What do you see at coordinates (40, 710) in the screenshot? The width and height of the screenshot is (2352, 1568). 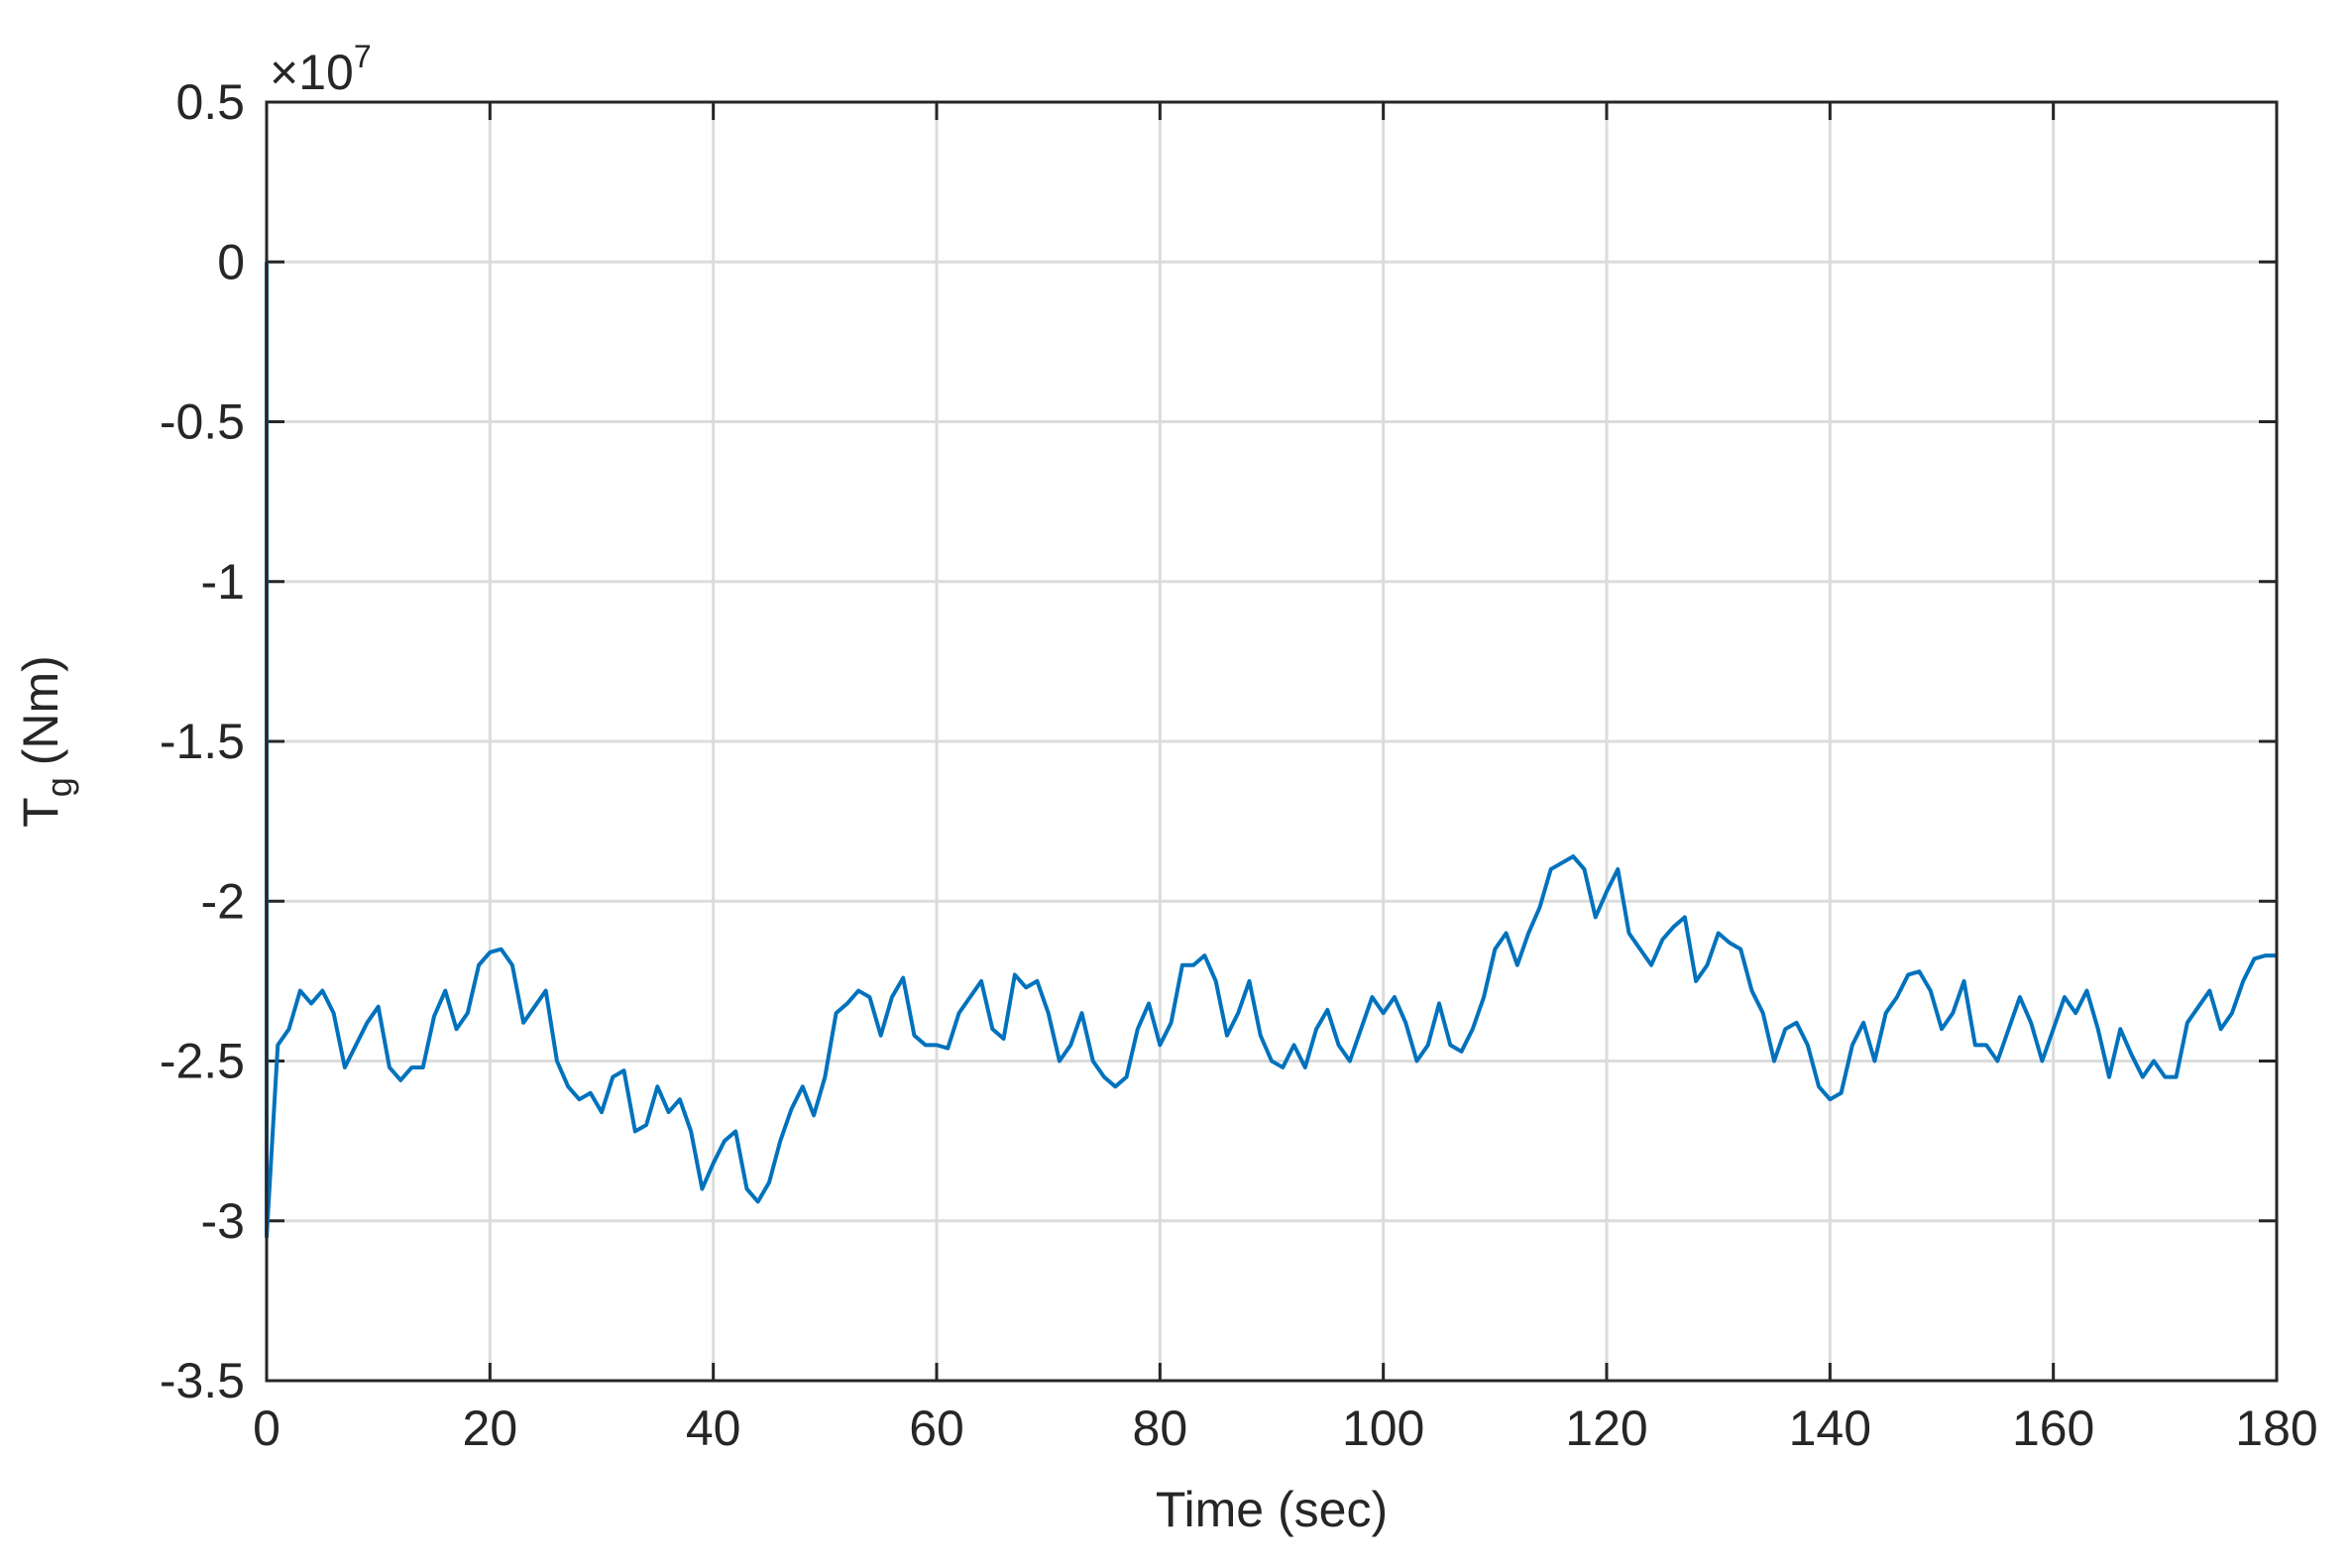 I see `y-label-unit: (Nm)` at bounding box center [40, 710].